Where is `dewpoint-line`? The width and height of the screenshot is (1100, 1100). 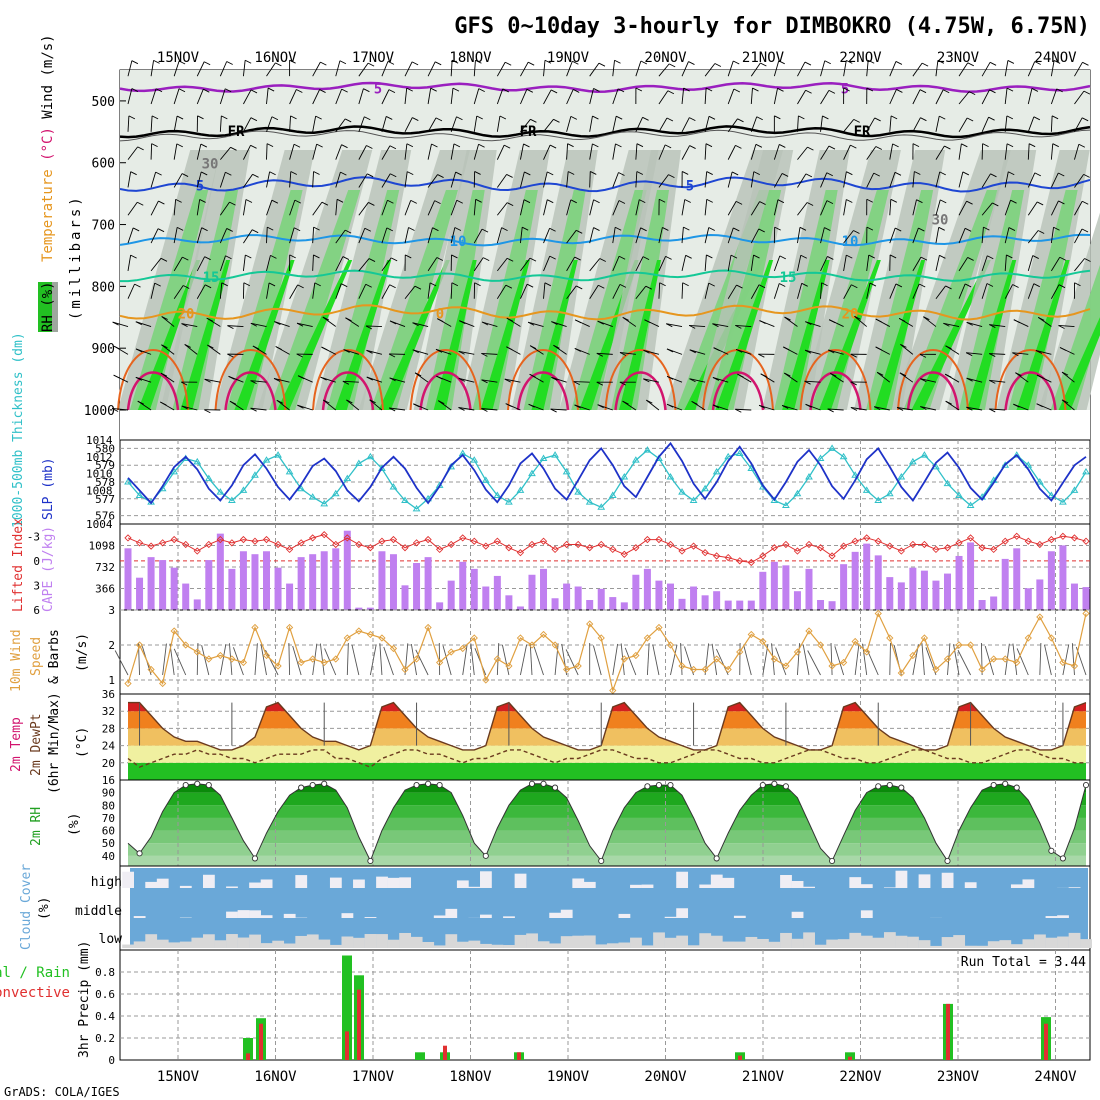
dewpoint-line is located at coordinates (606, 758).